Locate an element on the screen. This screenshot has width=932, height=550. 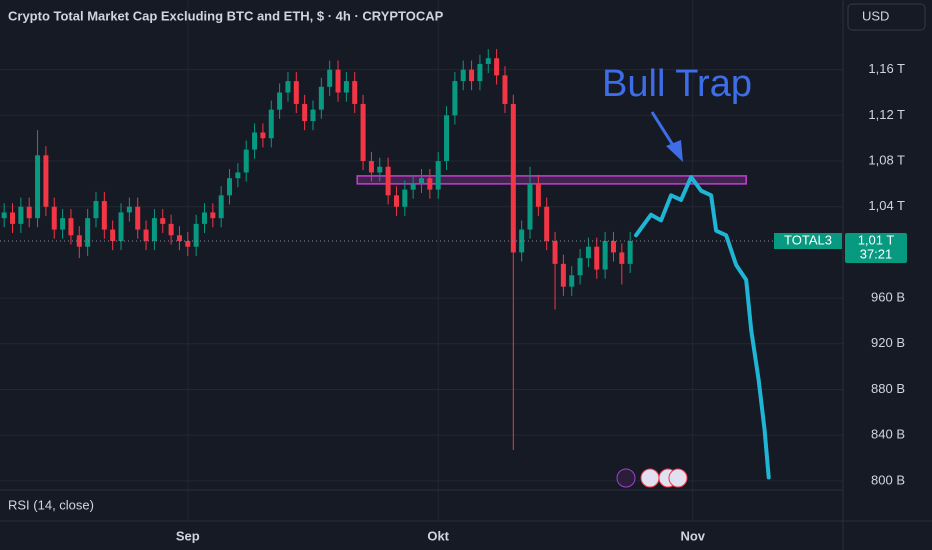
symbol-label: TOTAL3 is located at coordinates (808, 239).